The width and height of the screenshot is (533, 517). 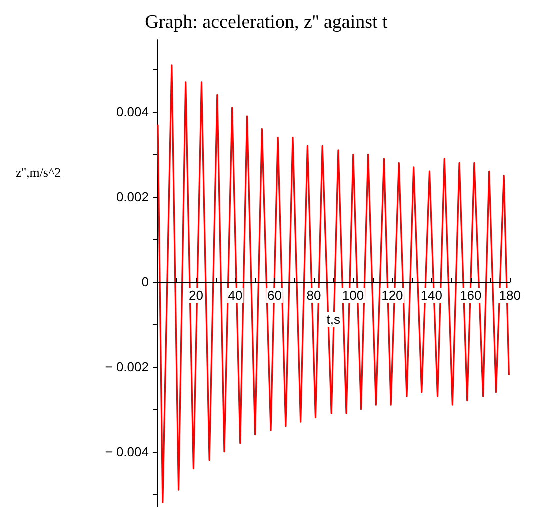 What do you see at coordinates (39, 172) in the screenshot?
I see `y-axis-title: z'',m/s^2` at bounding box center [39, 172].